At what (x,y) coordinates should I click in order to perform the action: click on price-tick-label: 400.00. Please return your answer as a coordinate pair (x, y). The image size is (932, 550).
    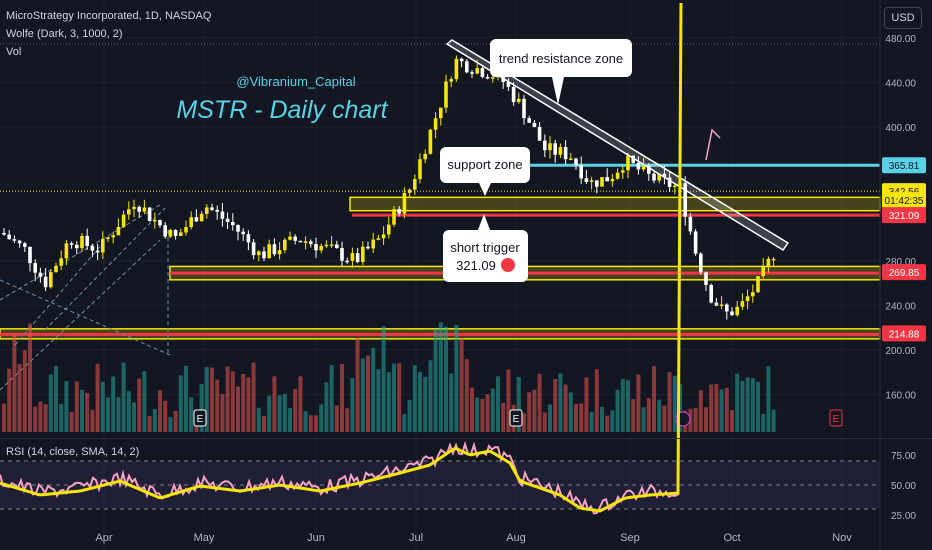
    Looking at the image, I should click on (900, 128).